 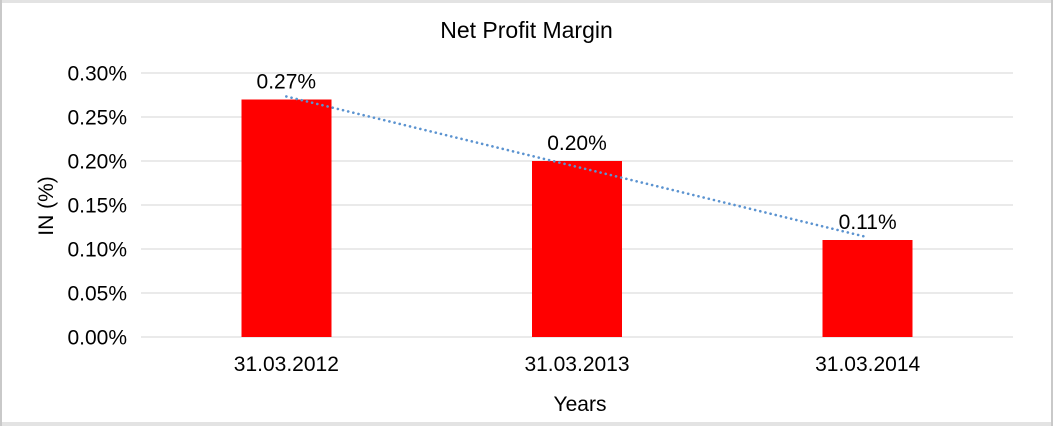 What do you see at coordinates (576, 364) in the screenshot?
I see `x-tick-label: 31.03.2013` at bounding box center [576, 364].